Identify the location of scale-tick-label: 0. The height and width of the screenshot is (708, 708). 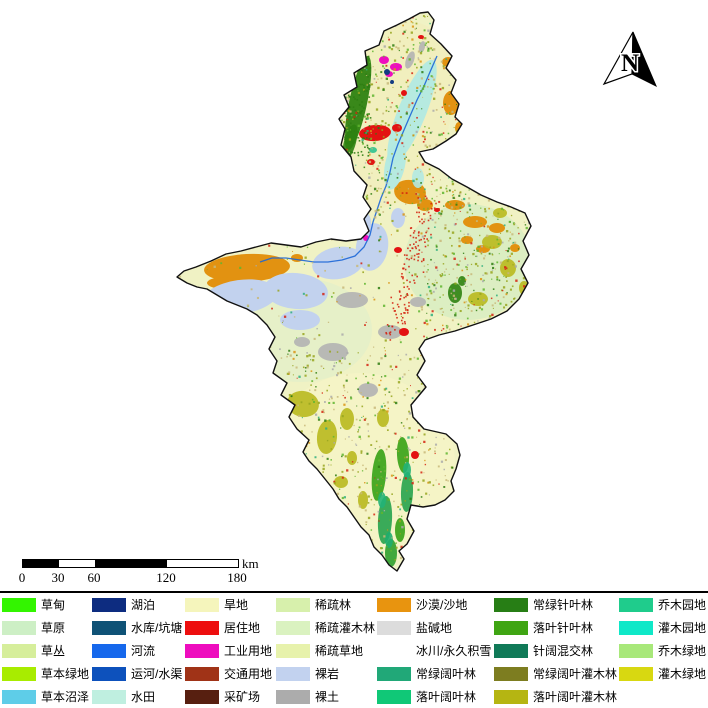
(22, 577).